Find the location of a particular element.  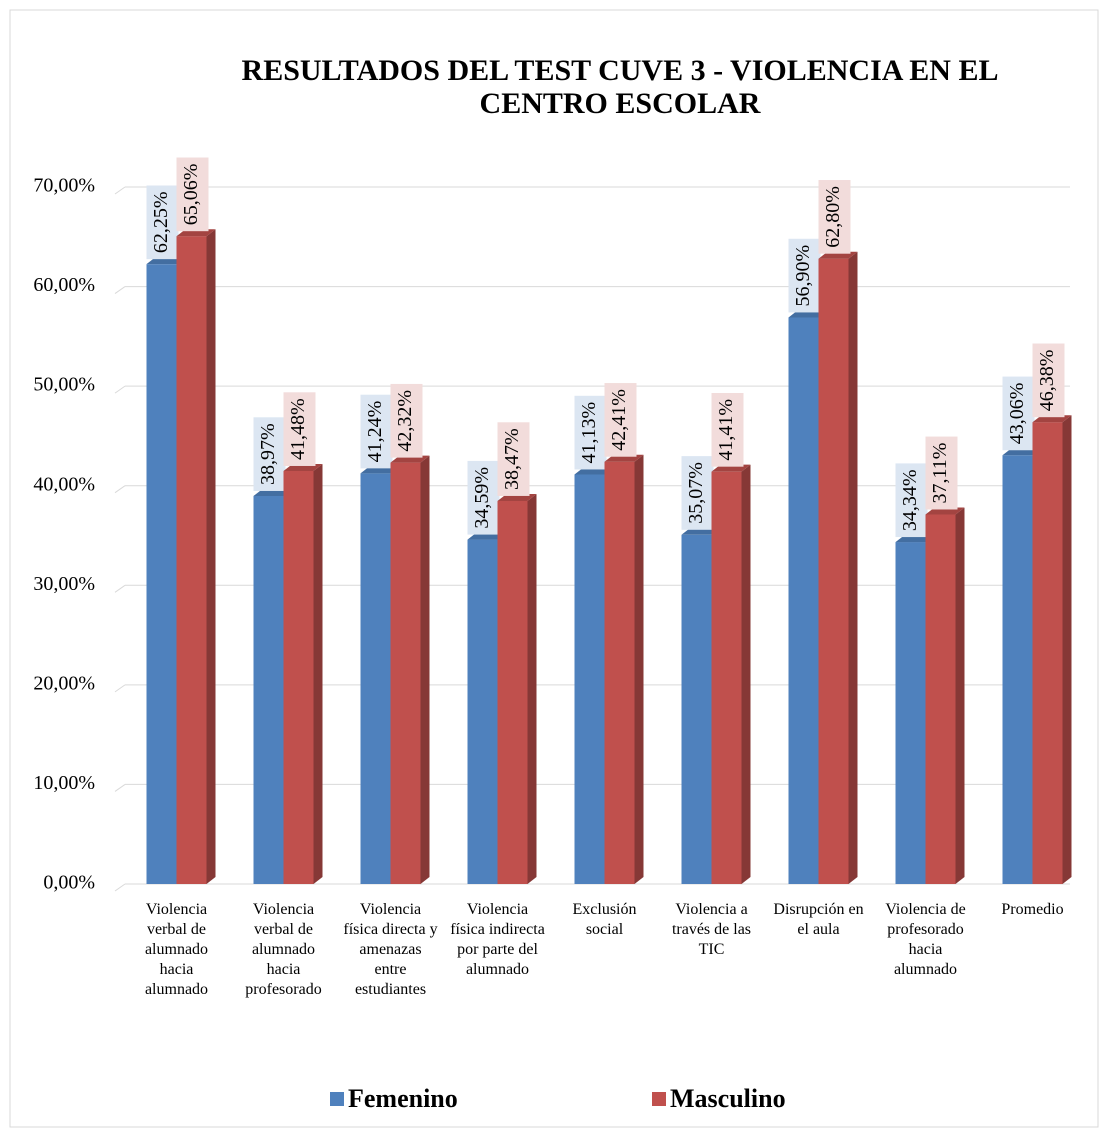

value-label: 38,47% is located at coordinates (512, 459).